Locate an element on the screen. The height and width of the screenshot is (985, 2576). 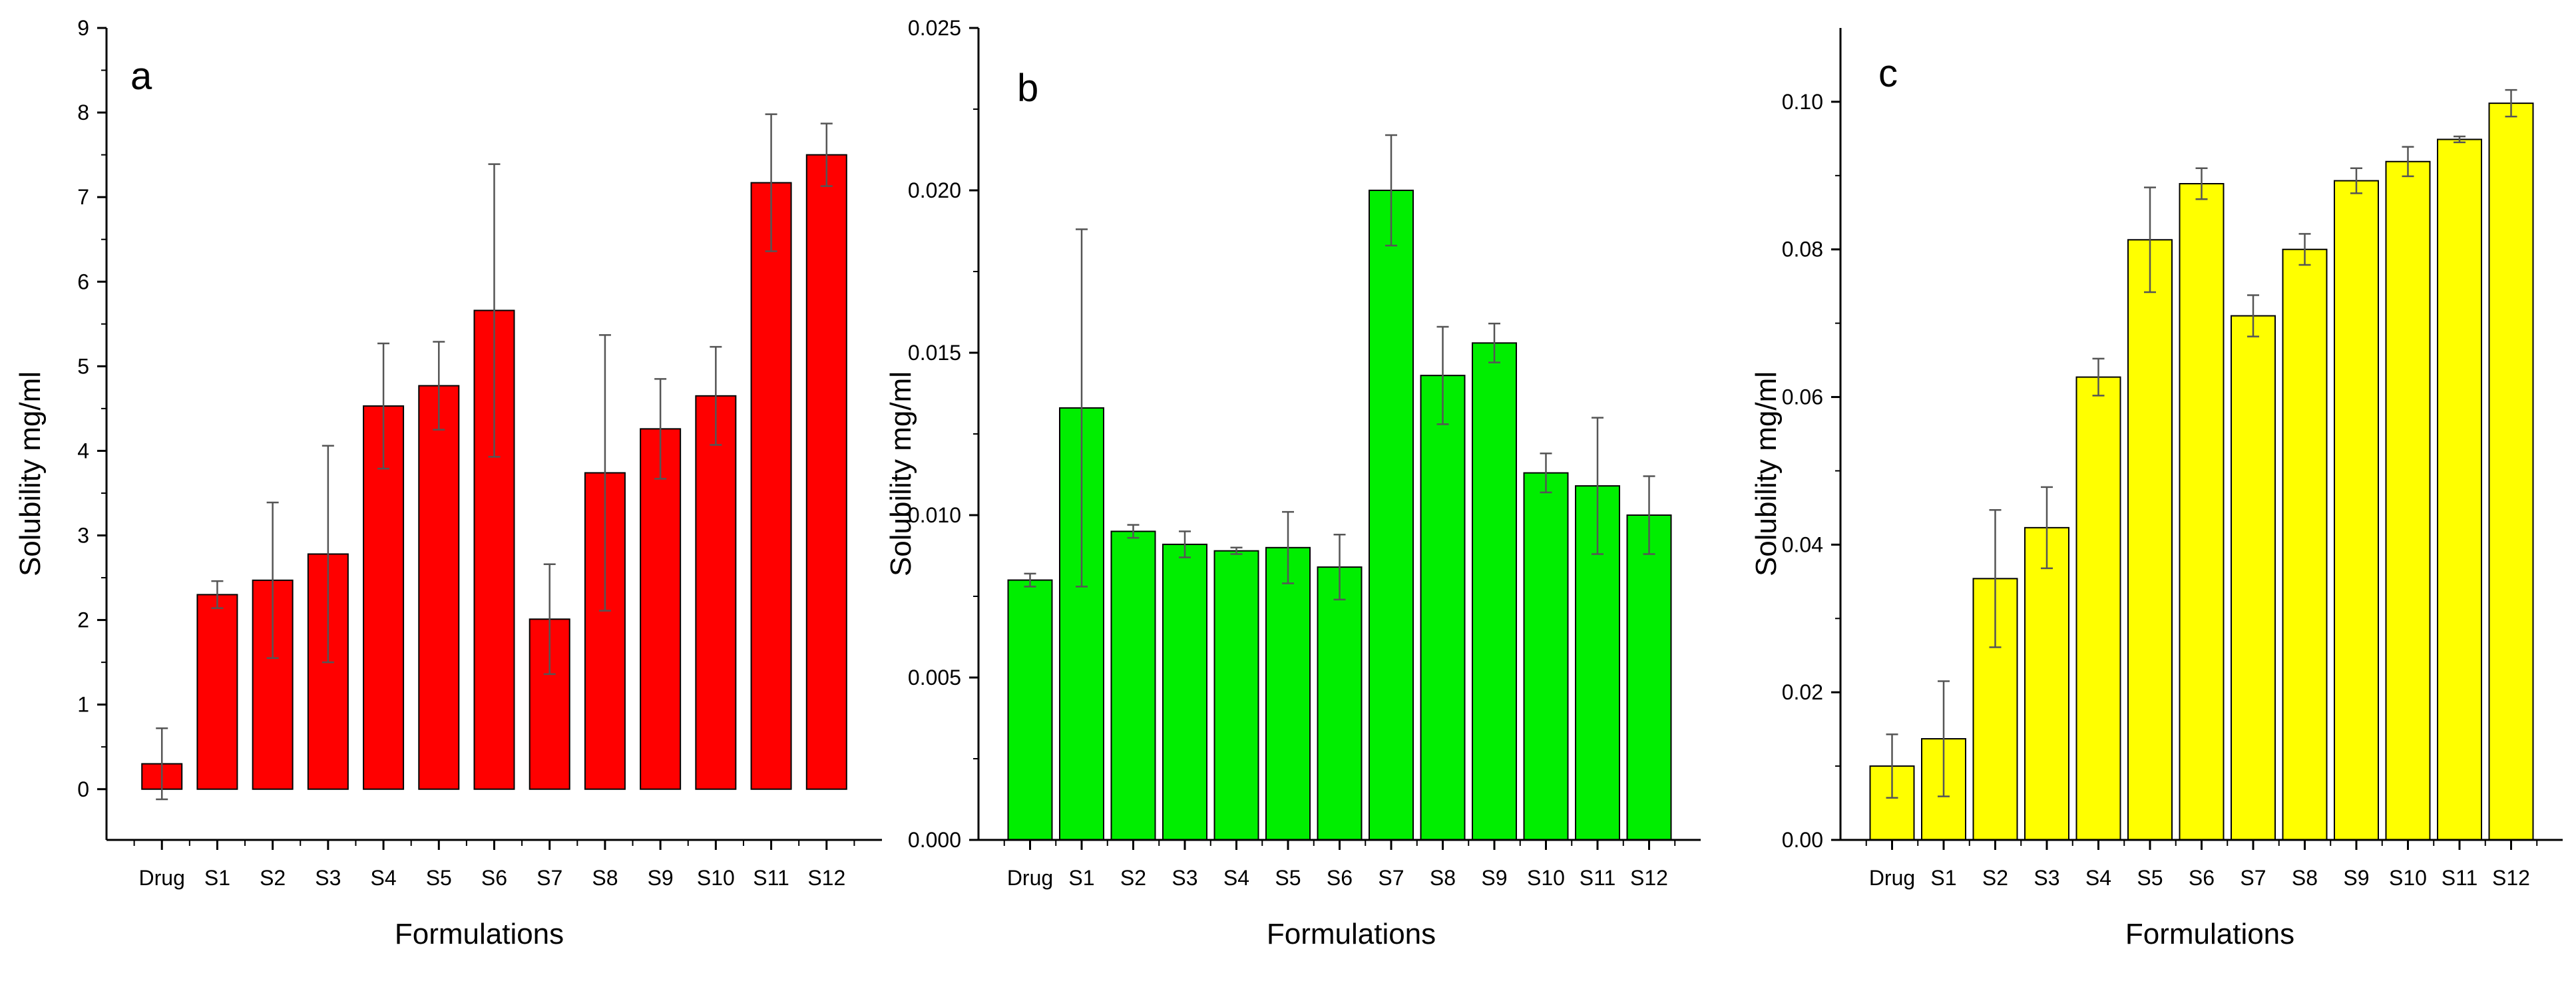
y-tick-label: 7 is located at coordinates (83, 197).